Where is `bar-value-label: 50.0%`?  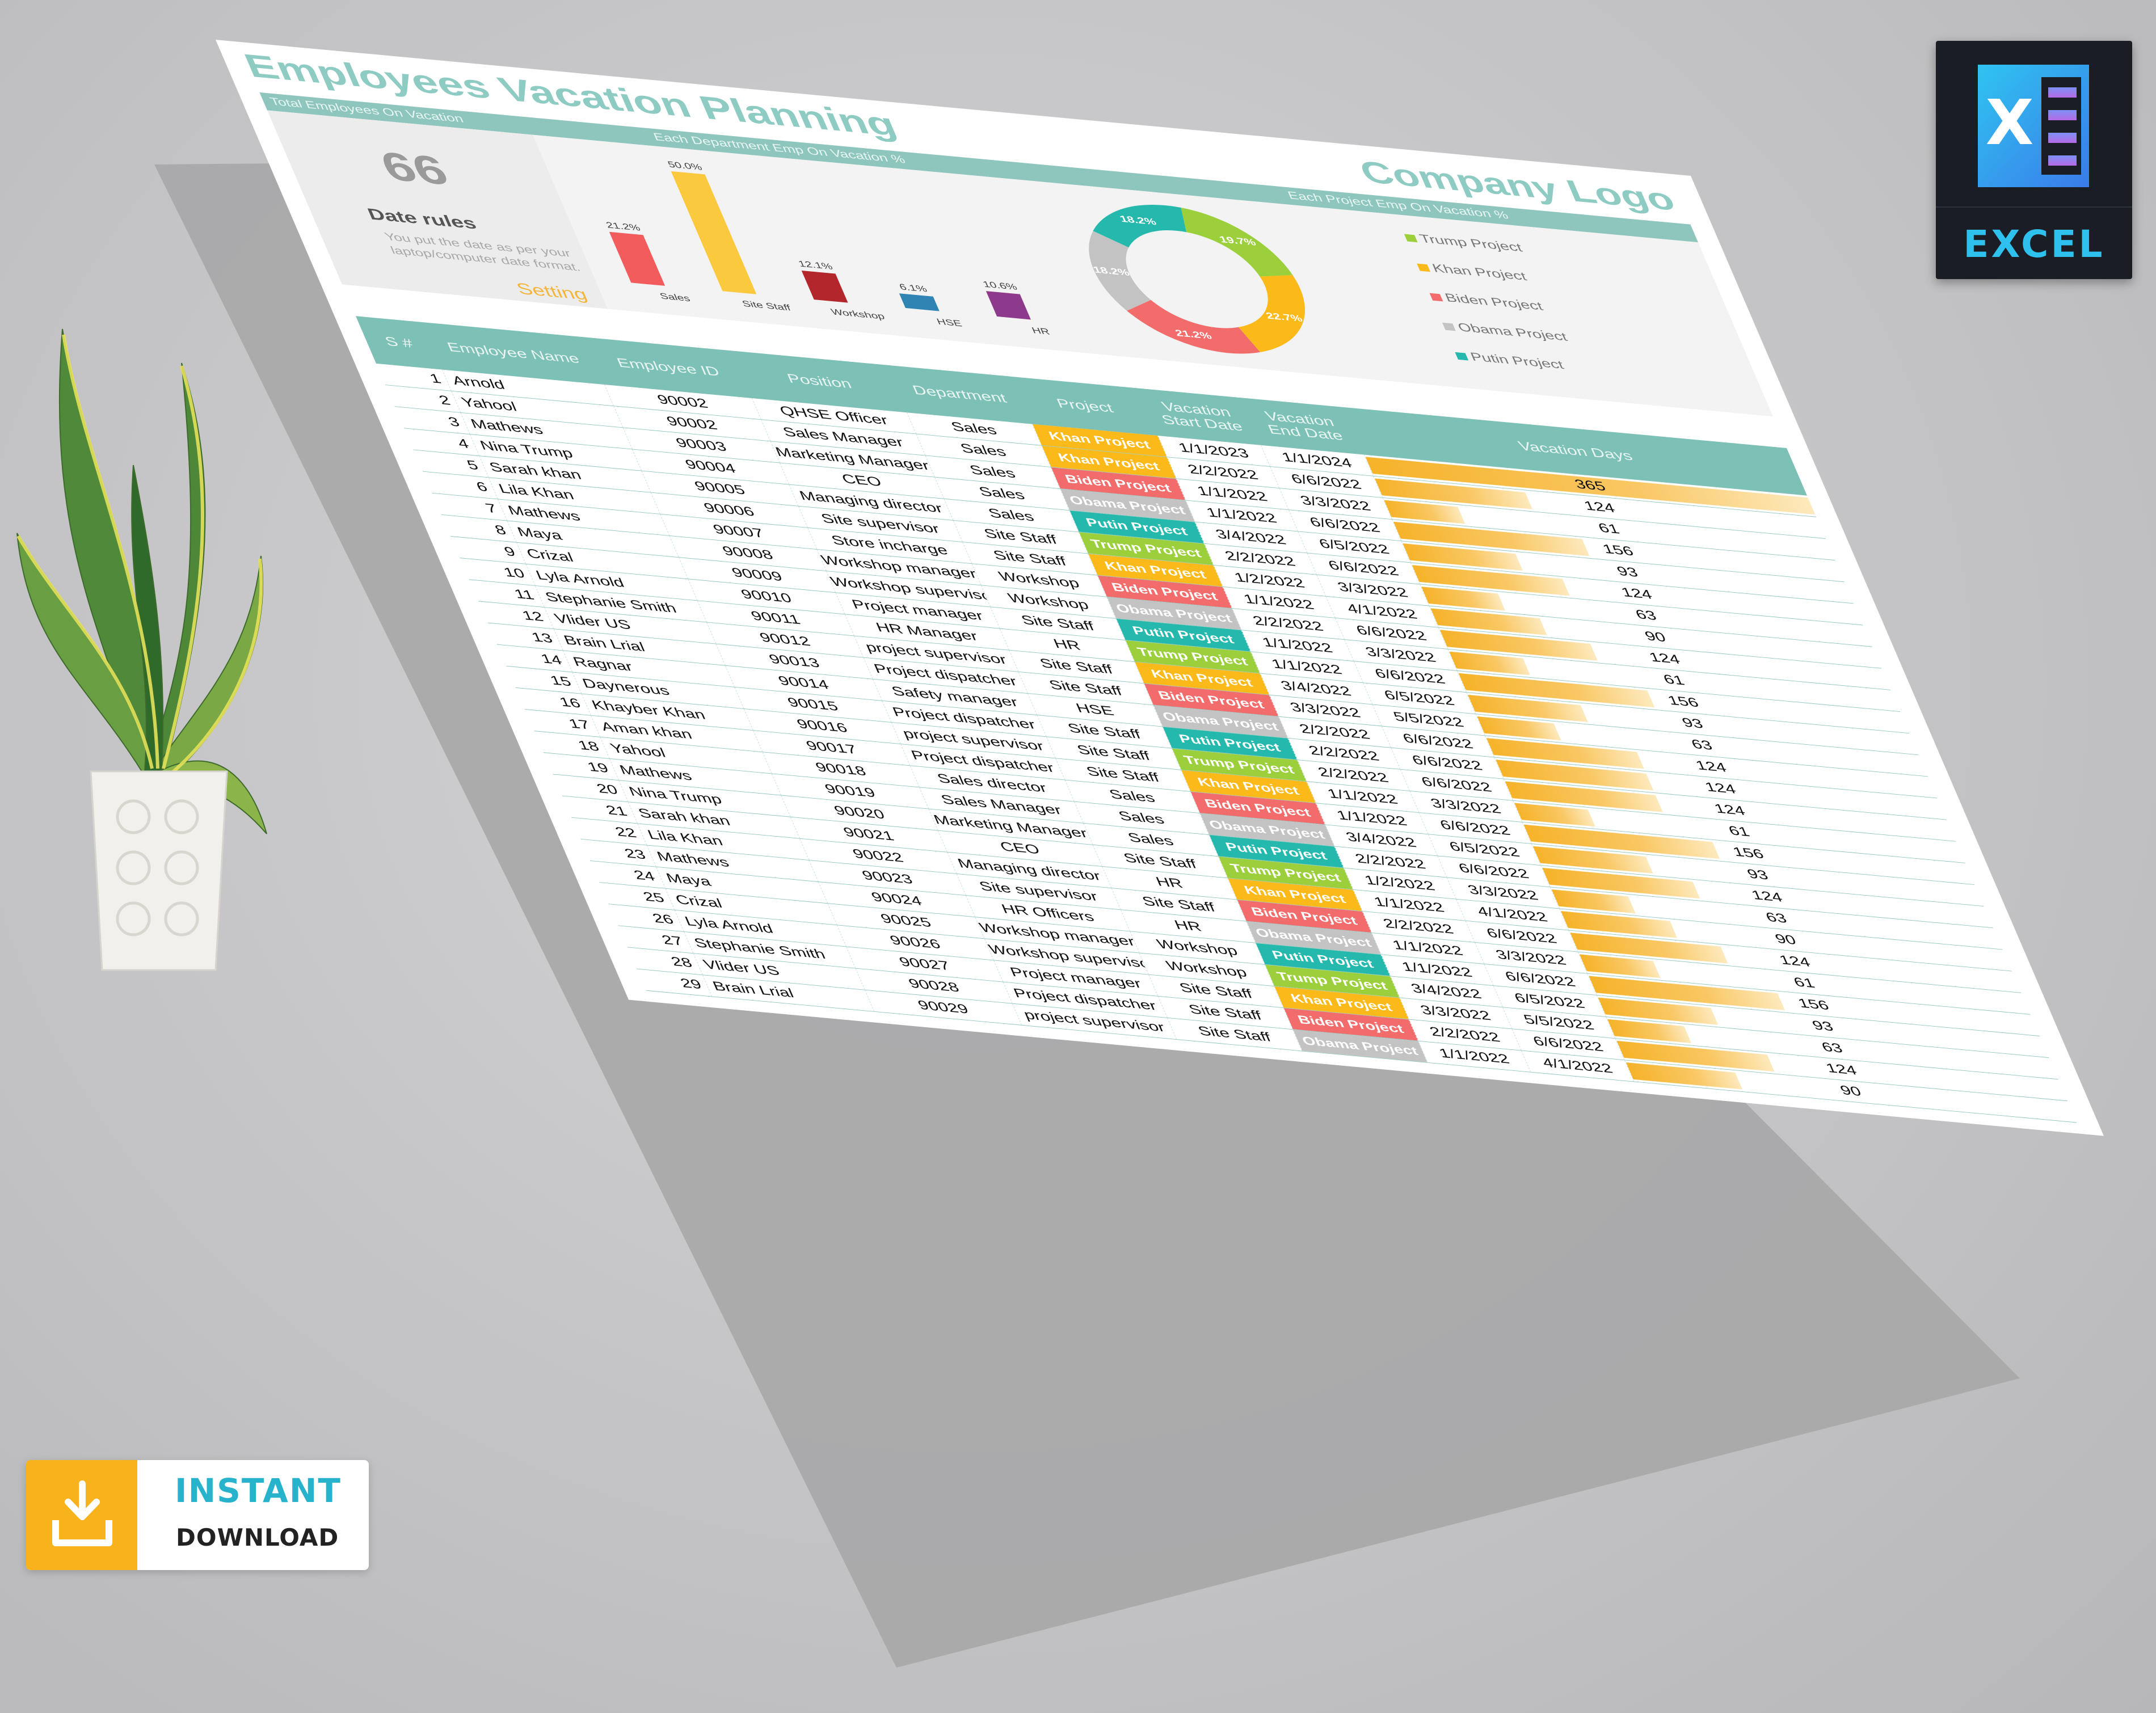 bar-value-label: 50.0% is located at coordinates (685, 165).